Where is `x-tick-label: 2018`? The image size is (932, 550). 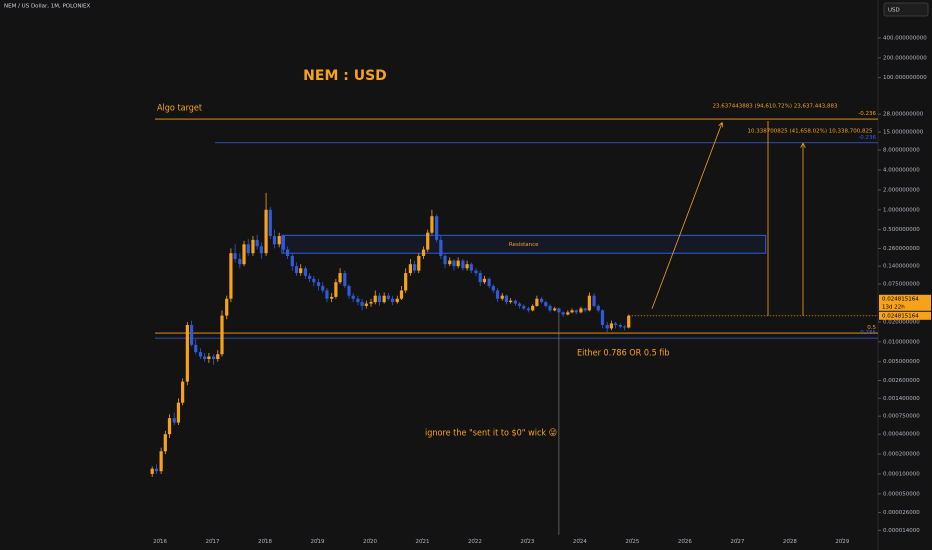 x-tick-label: 2018 is located at coordinates (265, 542).